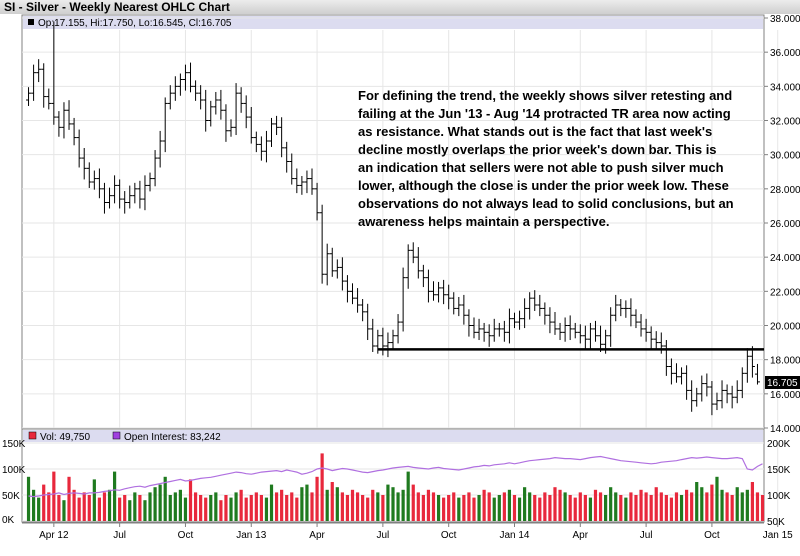 This screenshot has width=800, height=556. I want to click on volume-tick-label: 0K, so click(8, 520).